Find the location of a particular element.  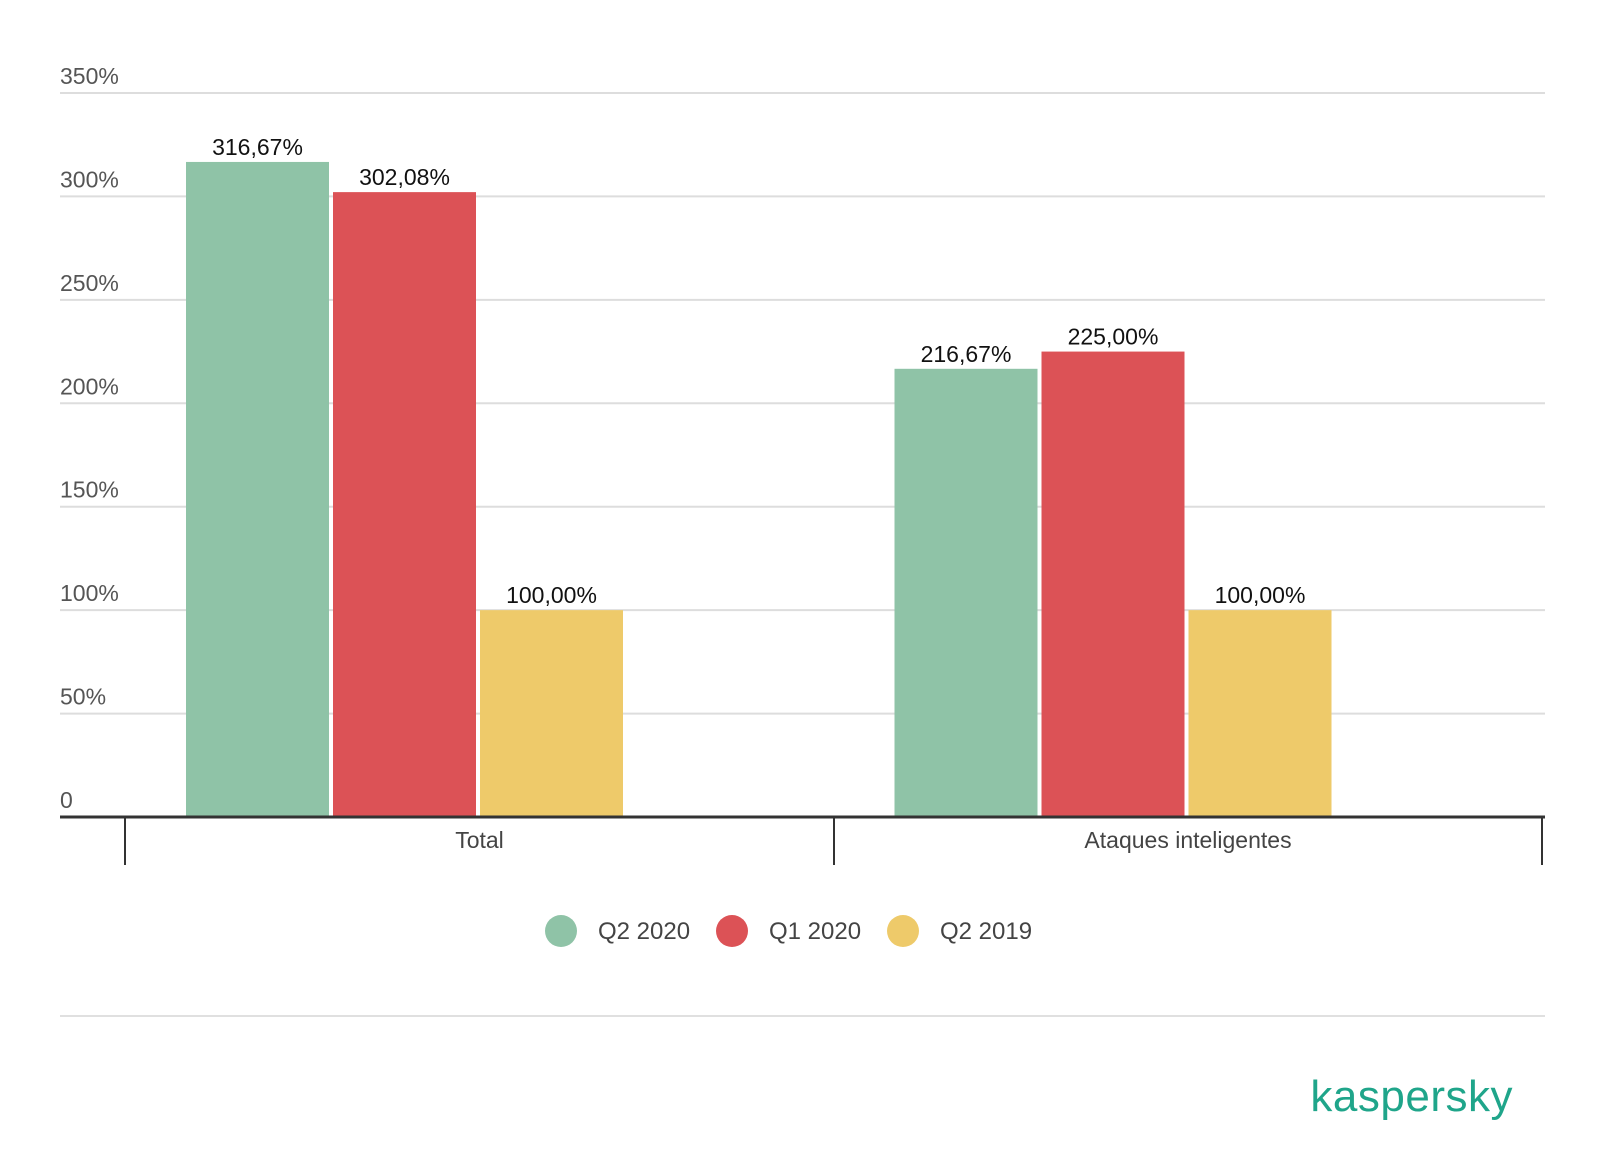

legend-item: Q2 2020 is located at coordinates (617, 931).